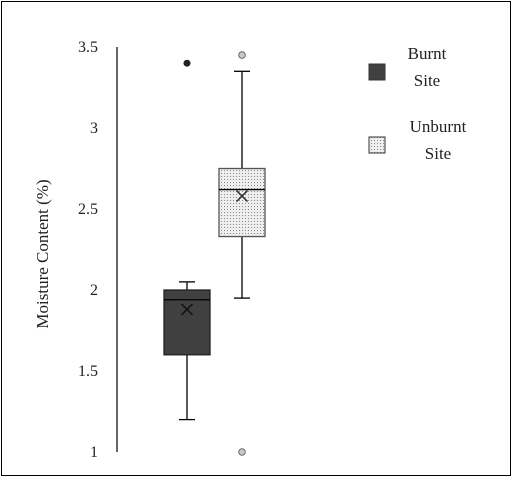  What do you see at coordinates (407, 67) in the screenshot?
I see `legend-item-burnt: Burnt Site` at bounding box center [407, 67].